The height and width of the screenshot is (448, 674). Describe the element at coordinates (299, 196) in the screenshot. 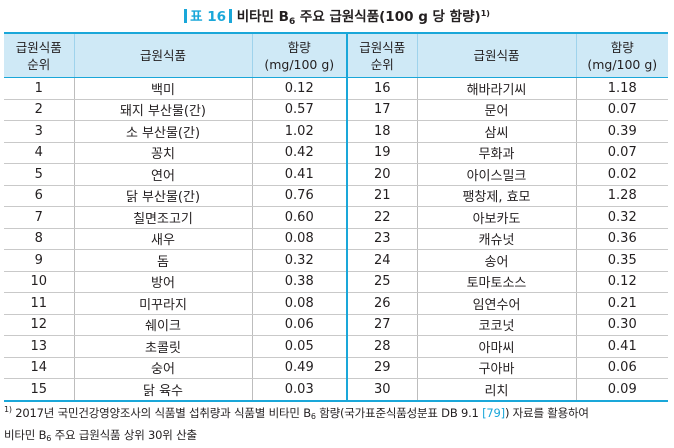

I see `cell-amount: 0.76` at that location.